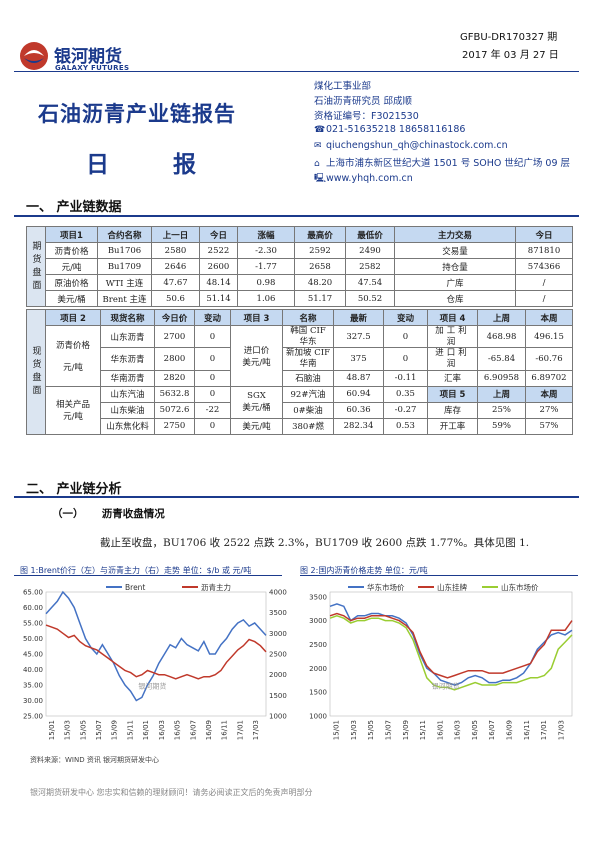 The width and height of the screenshot is (595, 842). I want to click on x-tick-label: 16/09, so click(209, 730).